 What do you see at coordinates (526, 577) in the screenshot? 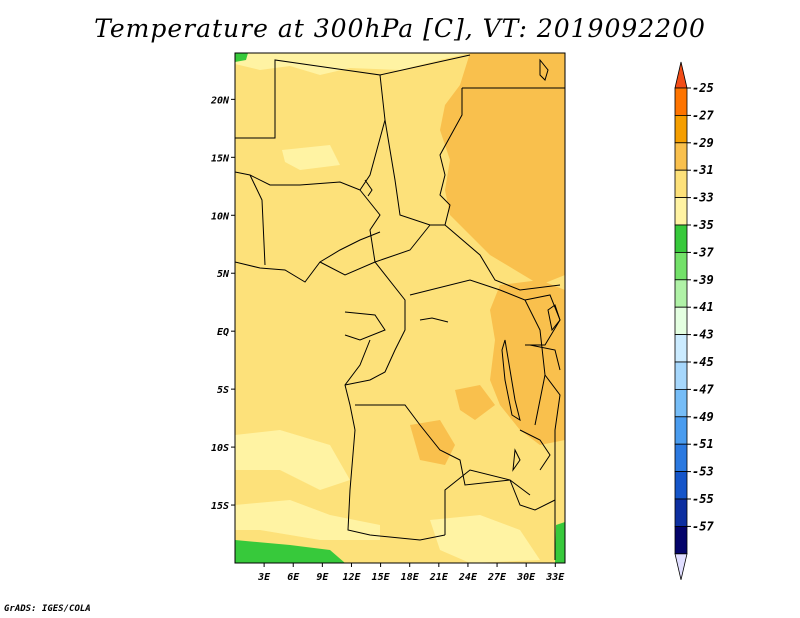
I see `lon-tick-label: 30E` at bounding box center [526, 577].